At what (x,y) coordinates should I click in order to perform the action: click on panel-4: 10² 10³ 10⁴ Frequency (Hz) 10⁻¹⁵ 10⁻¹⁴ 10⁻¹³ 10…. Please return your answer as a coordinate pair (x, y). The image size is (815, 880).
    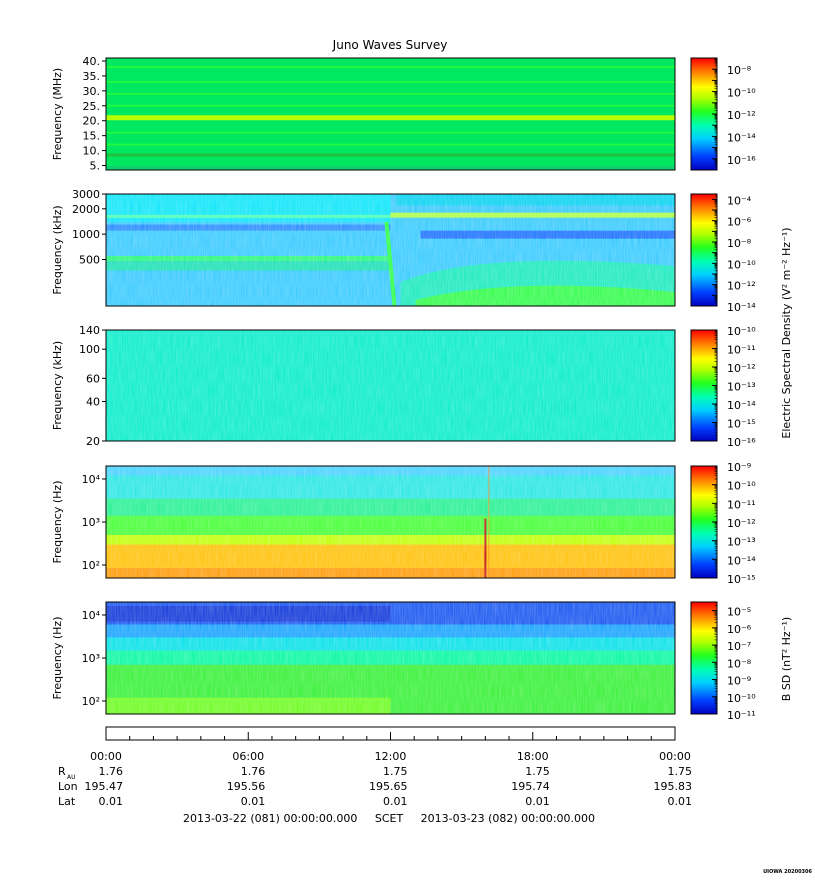
    Looking at the image, I should click on (403, 523).